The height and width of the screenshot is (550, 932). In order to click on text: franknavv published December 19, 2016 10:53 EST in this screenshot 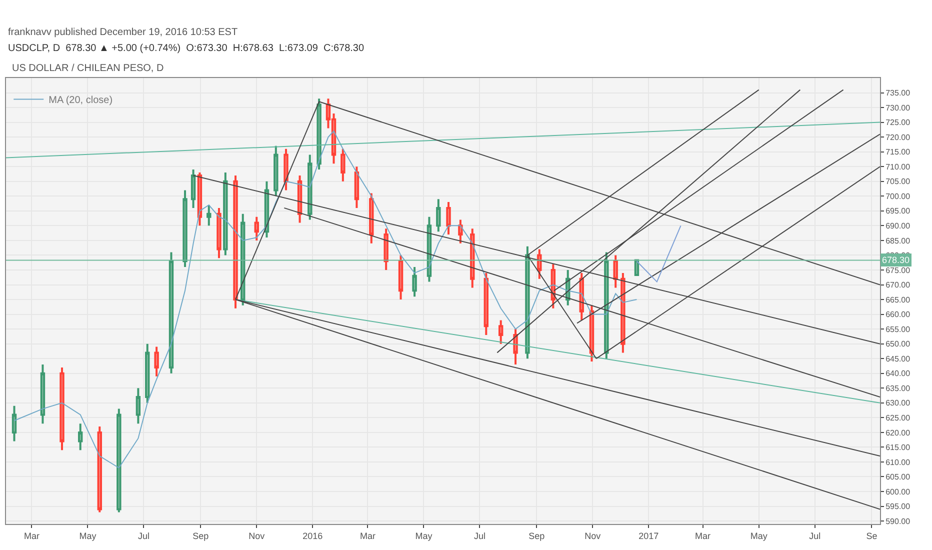, I will do `click(123, 32)`.